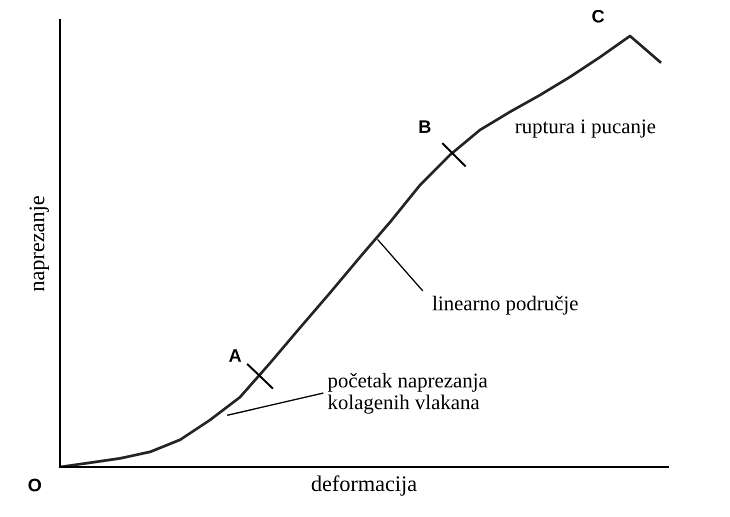 Image resolution: width=730 pixels, height=517 pixels. What do you see at coordinates (235, 355) in the screenshot?
I see `annotation: A` at bounding box center [235, 355].